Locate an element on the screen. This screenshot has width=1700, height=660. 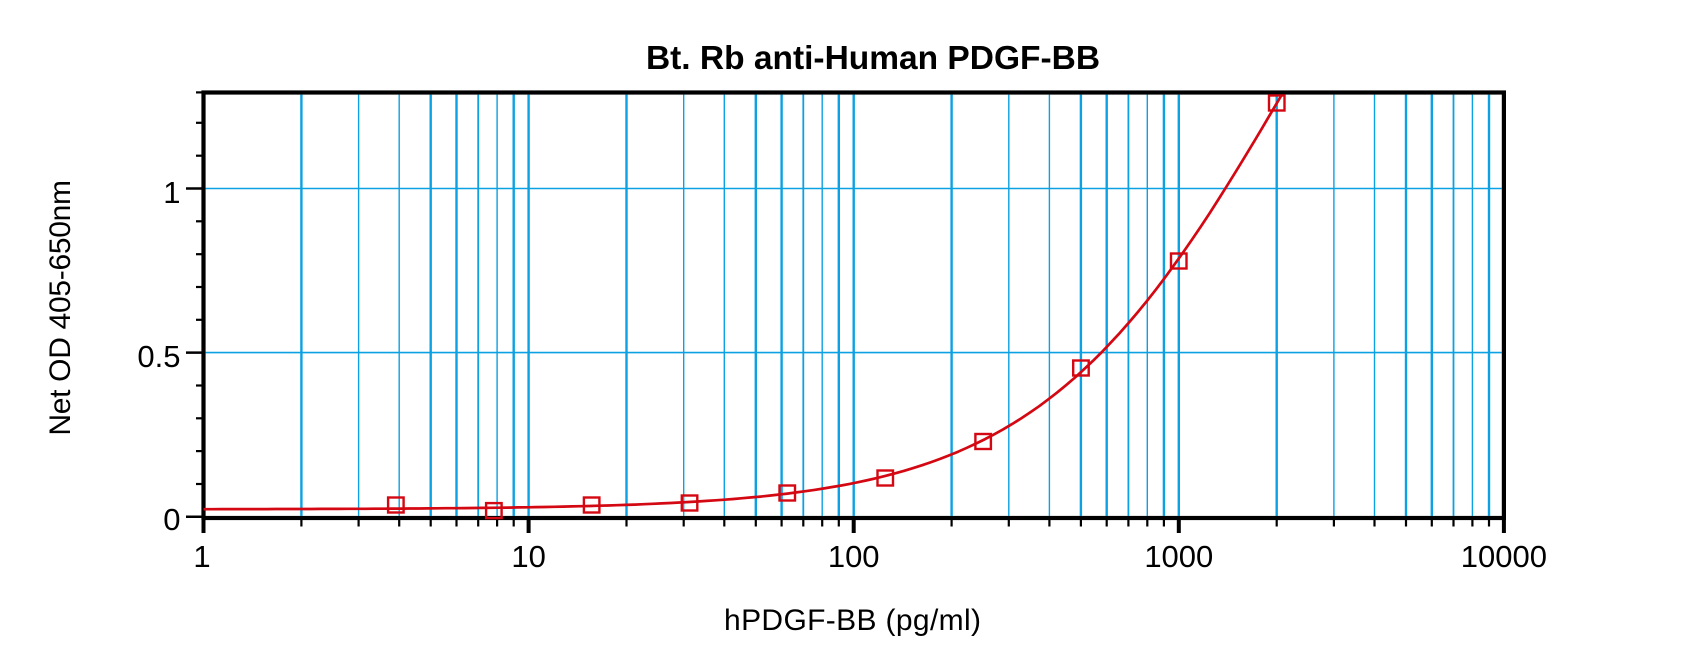
svg-text: Bt. Rb anti-Human PDGF-BB is located at coordinates (873, 58).